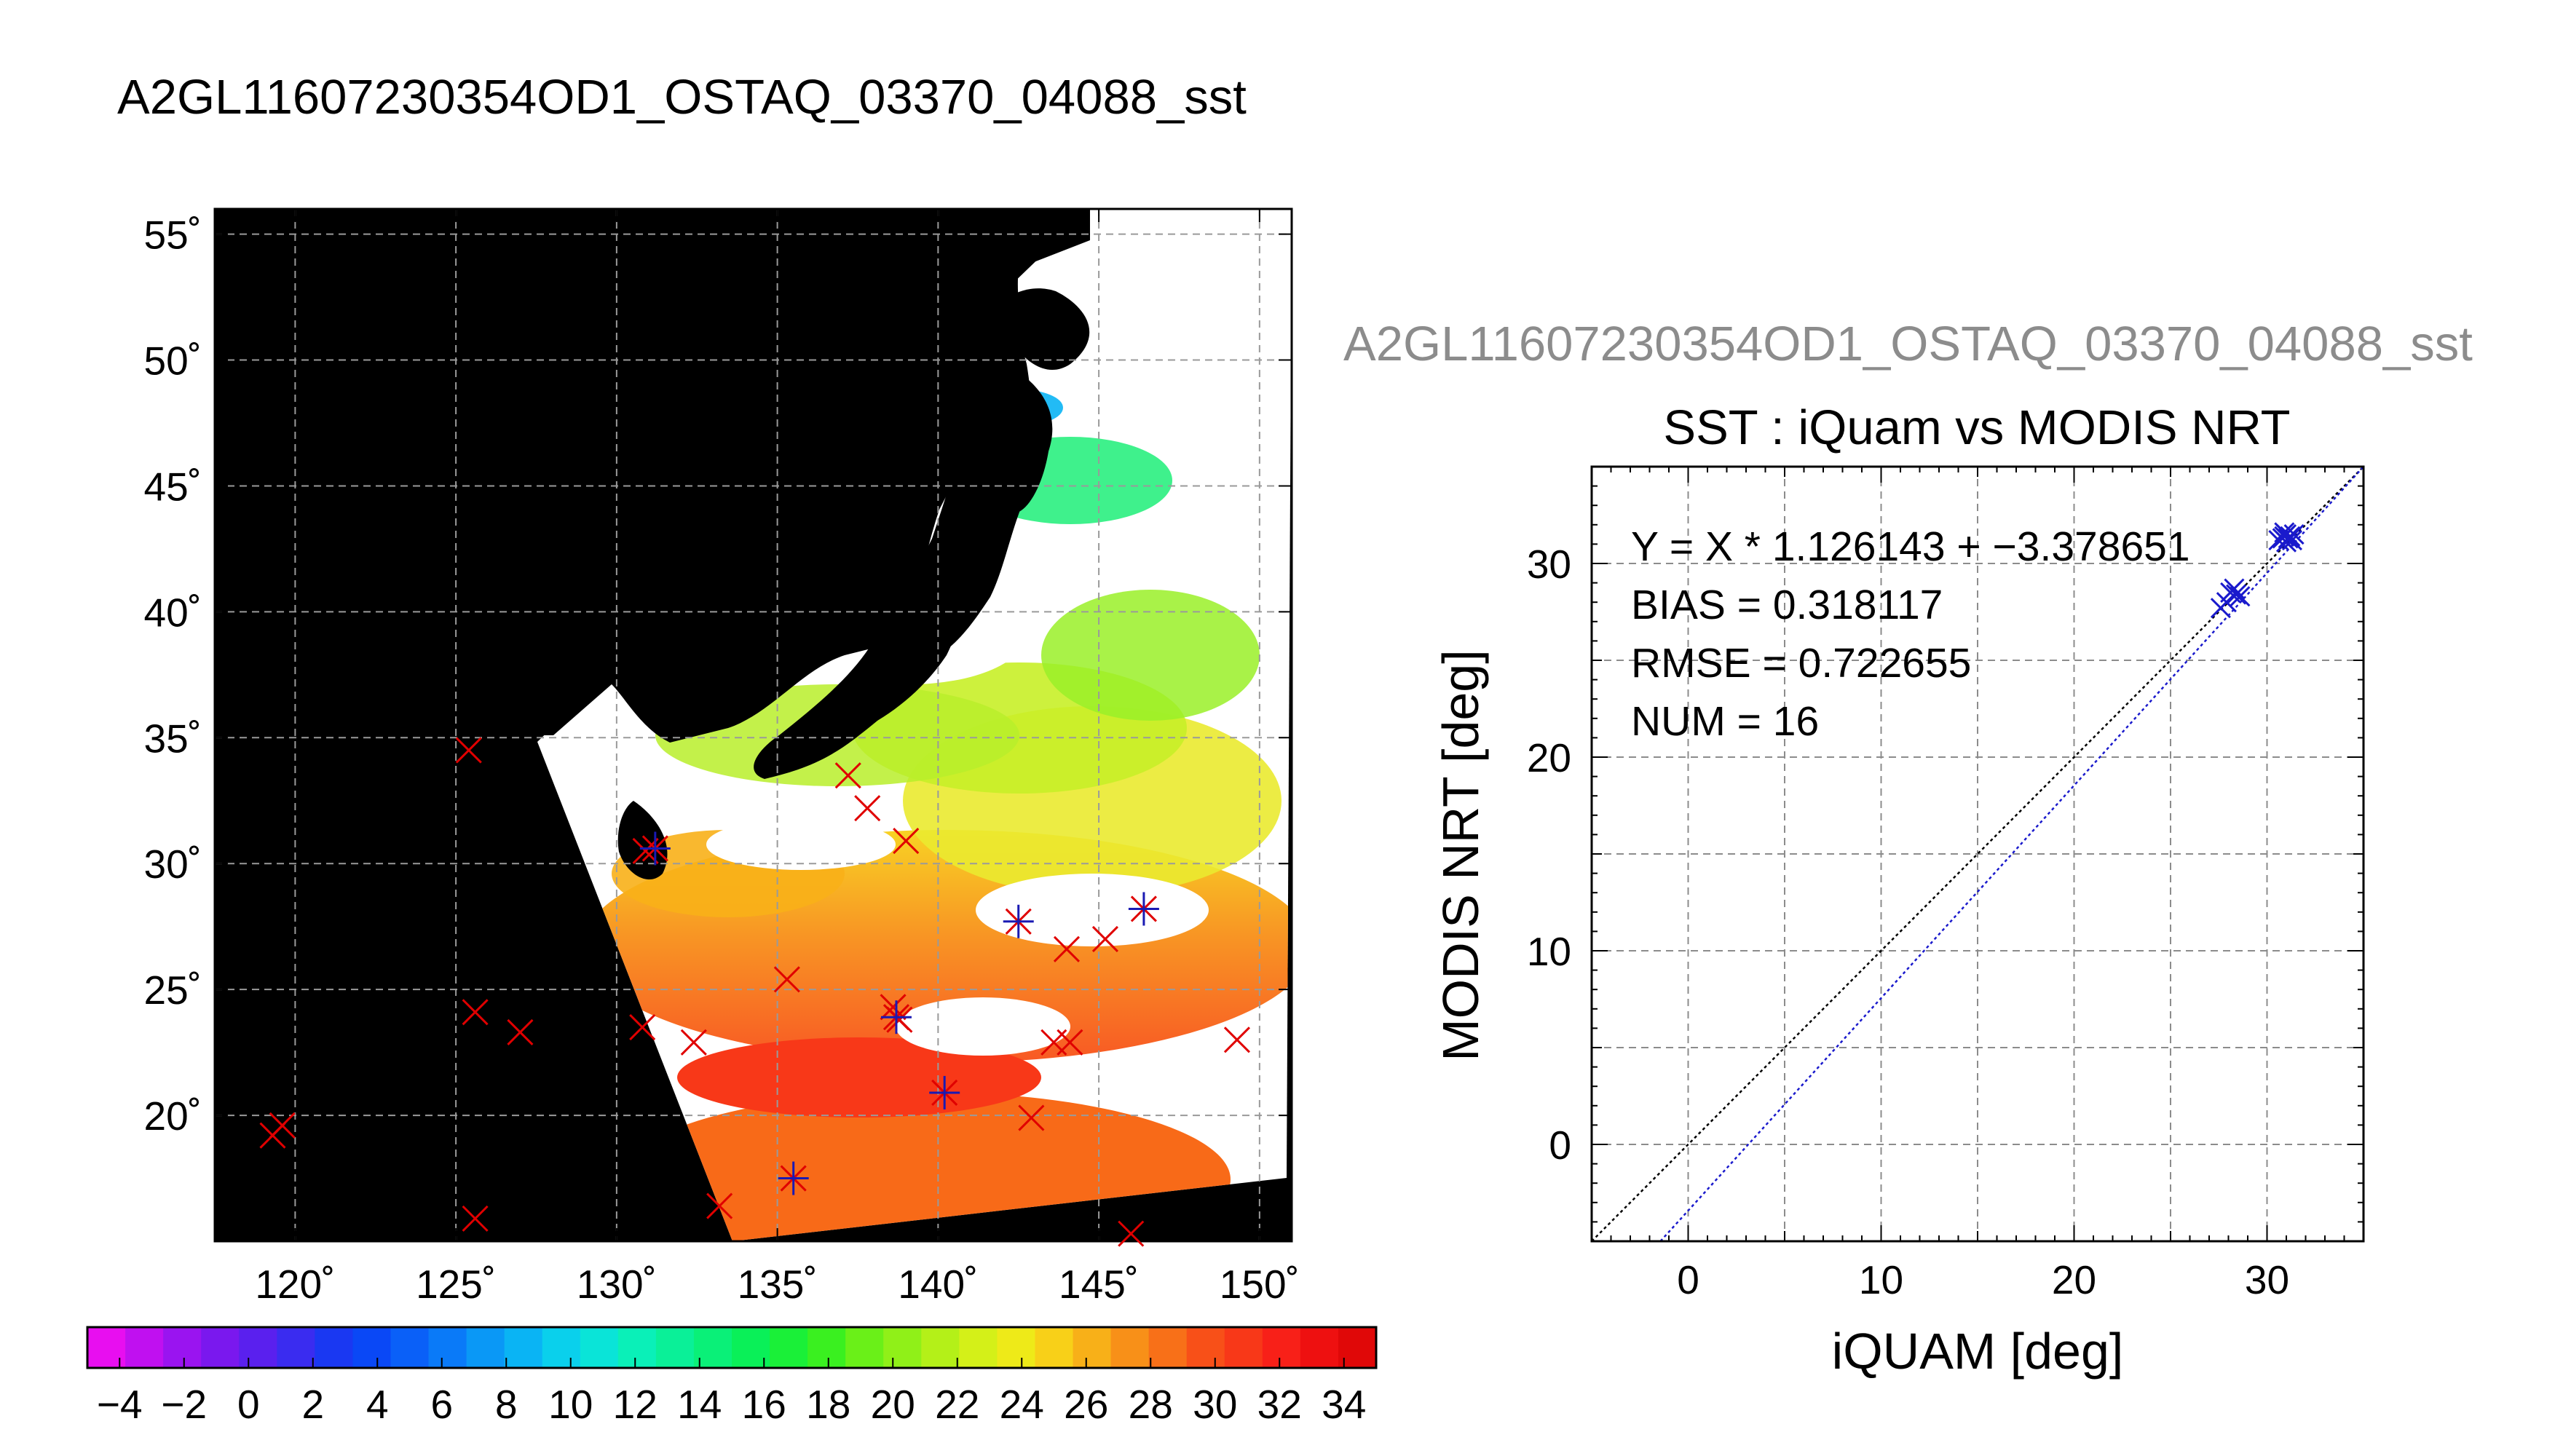  Describe the element at coordinates (938, 1284) in the screenshot. I see `map-lon-label: 140˚` at that location.